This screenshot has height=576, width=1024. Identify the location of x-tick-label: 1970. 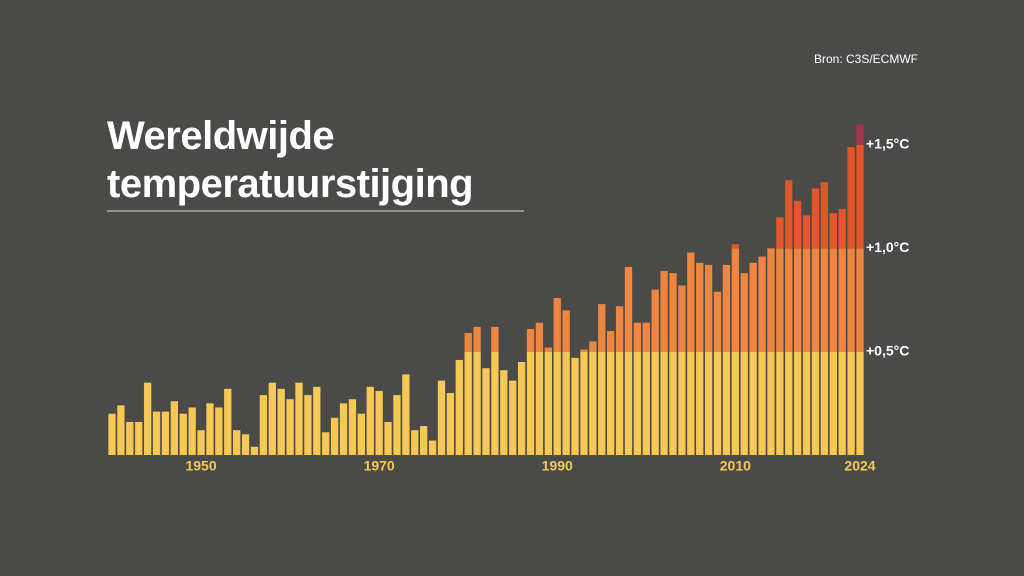
(379, 466).